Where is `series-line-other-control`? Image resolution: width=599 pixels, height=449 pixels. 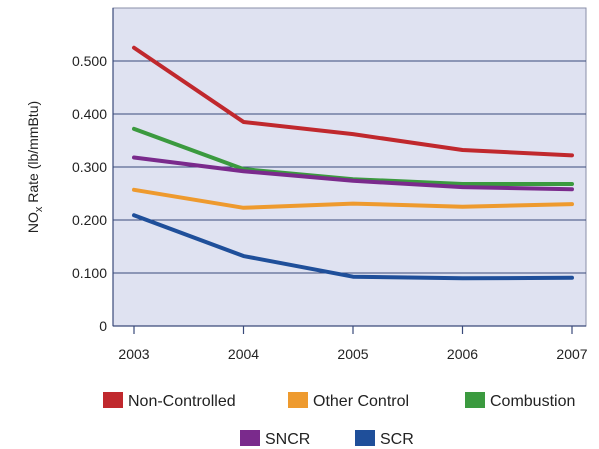
series-line-other-control is located at coordinates (353, 198).